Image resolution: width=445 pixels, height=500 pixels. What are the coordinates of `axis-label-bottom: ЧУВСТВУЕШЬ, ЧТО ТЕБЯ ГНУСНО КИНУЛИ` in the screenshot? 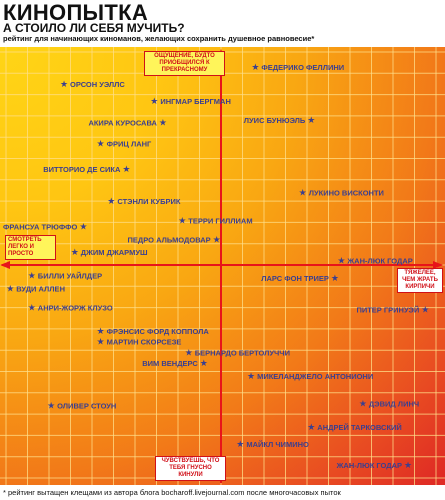 It's located at (190, 468).